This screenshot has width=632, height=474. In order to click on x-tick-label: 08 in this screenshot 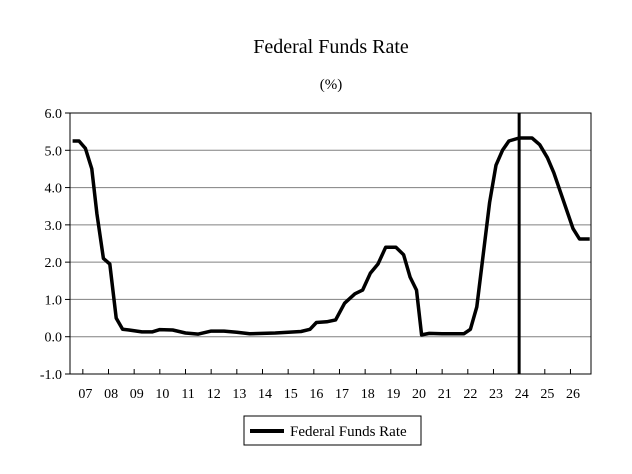, I will do `click(111, 394)`.